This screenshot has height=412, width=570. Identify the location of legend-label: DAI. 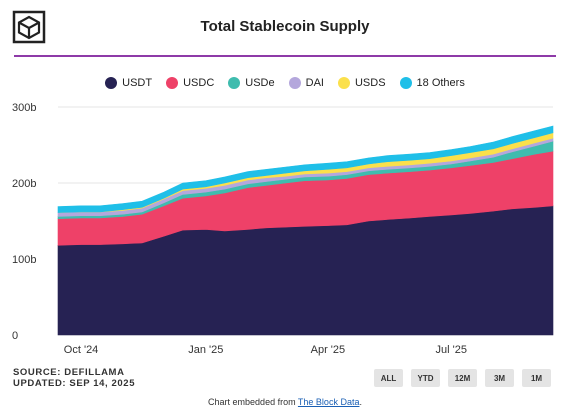
(314, 83).